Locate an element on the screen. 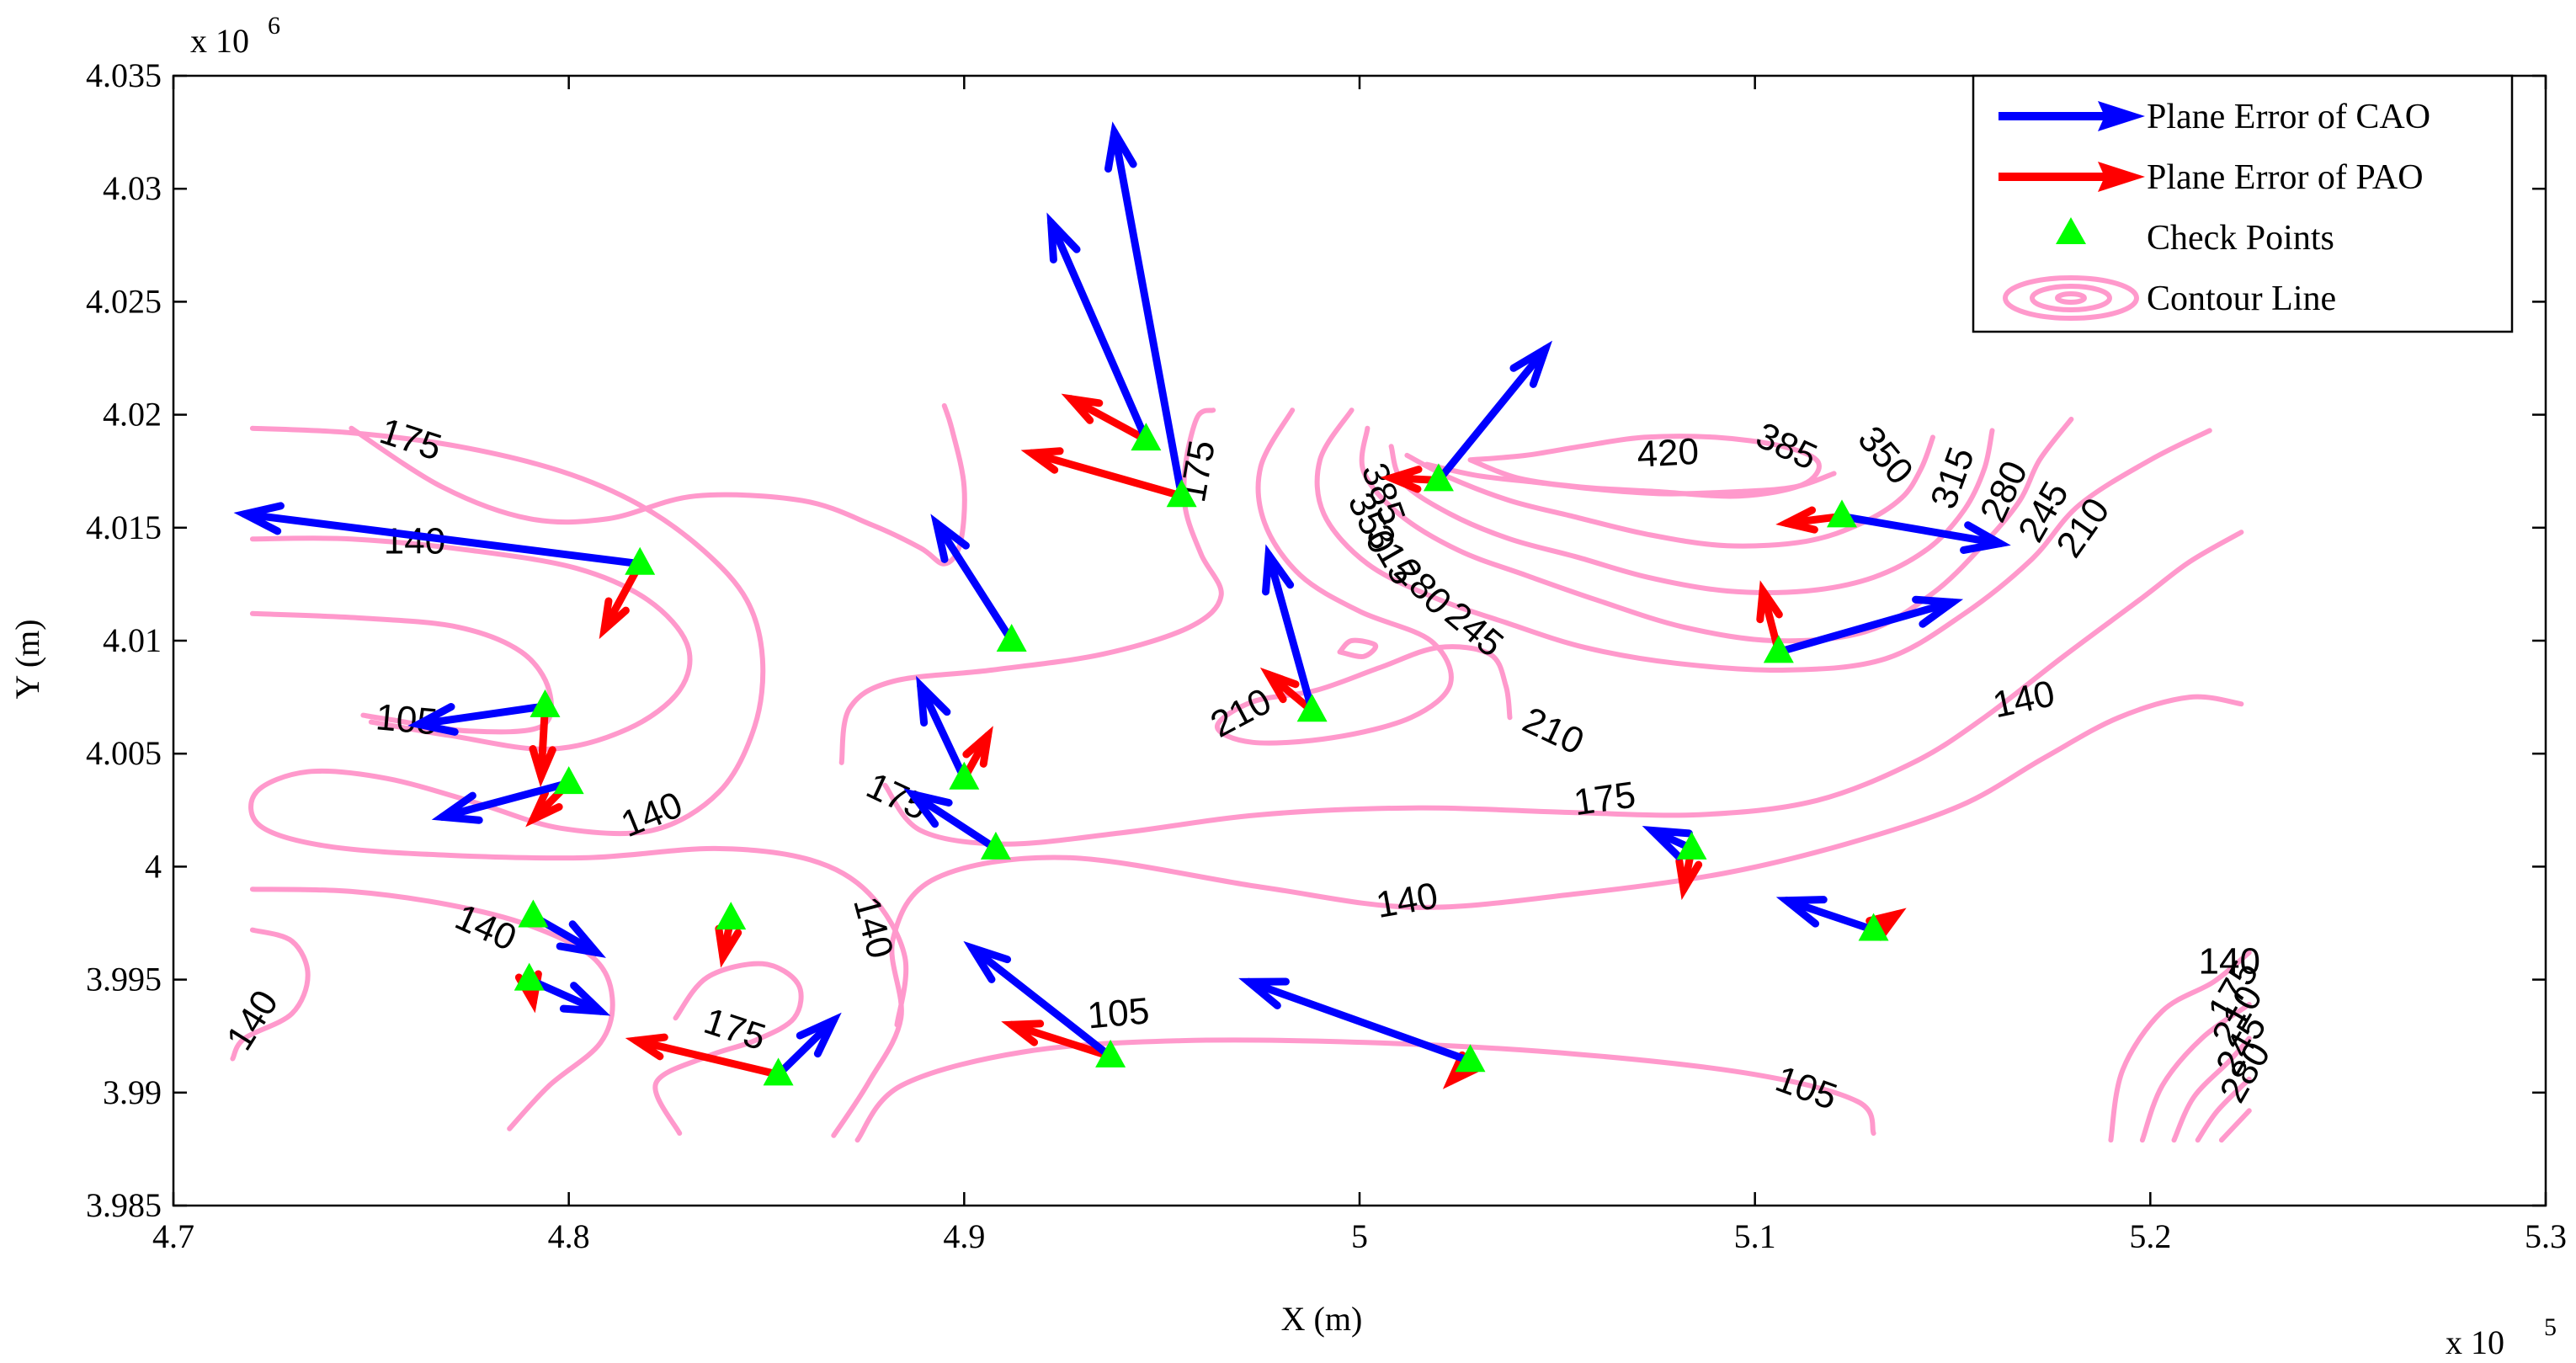  x-tick-label: 5.2 is located at coordinates (2150, 1236).